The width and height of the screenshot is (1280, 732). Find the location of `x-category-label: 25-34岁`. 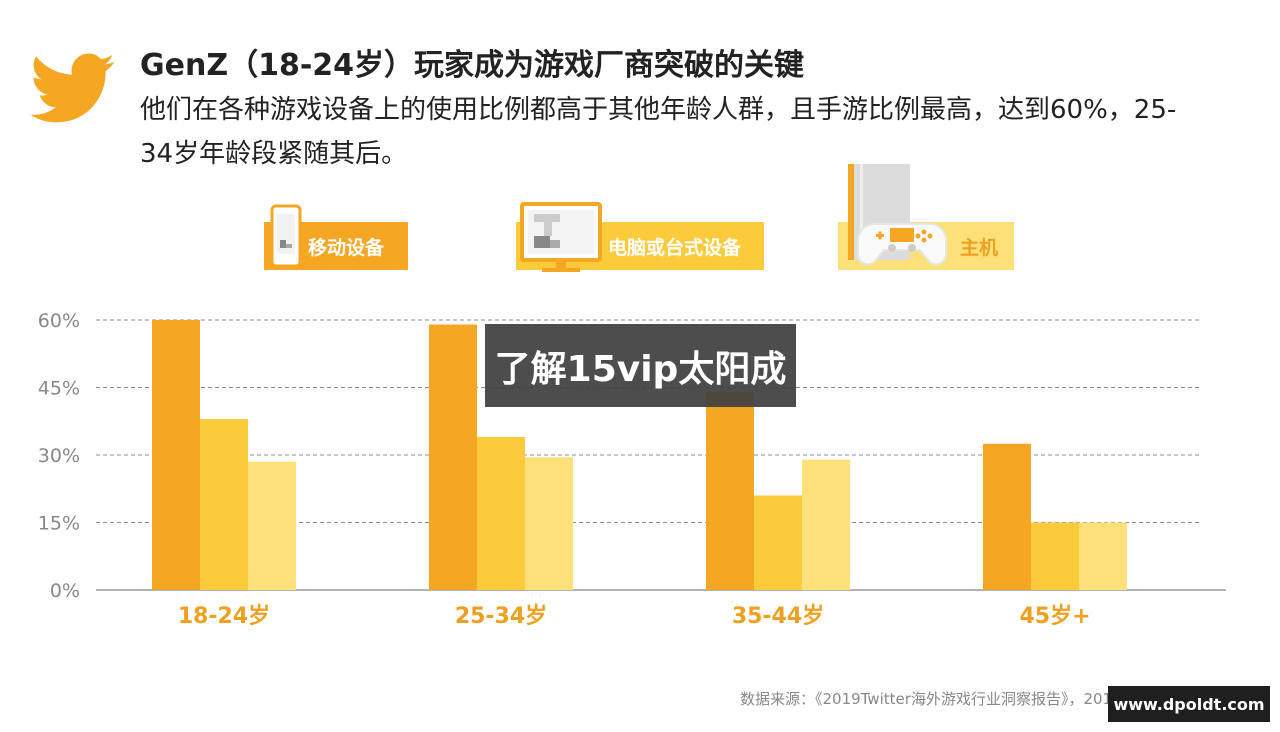

x-category-label: 25-34岁 is located at coordinates (501, 616).